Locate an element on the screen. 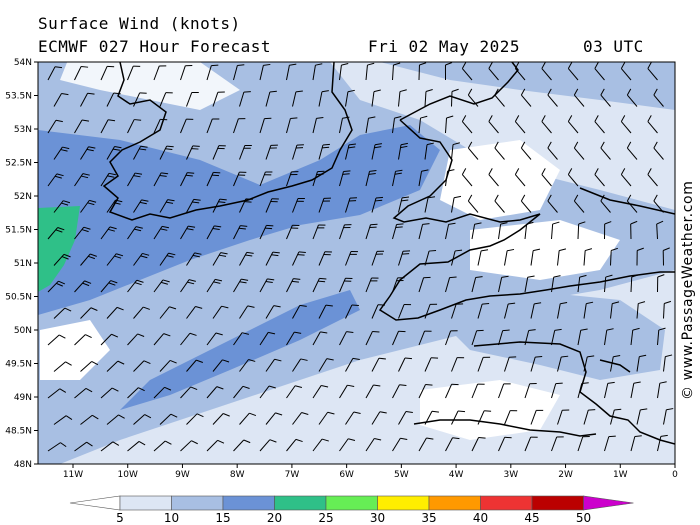  lon-tick-label: 1W is located at coordinates (620, 475).